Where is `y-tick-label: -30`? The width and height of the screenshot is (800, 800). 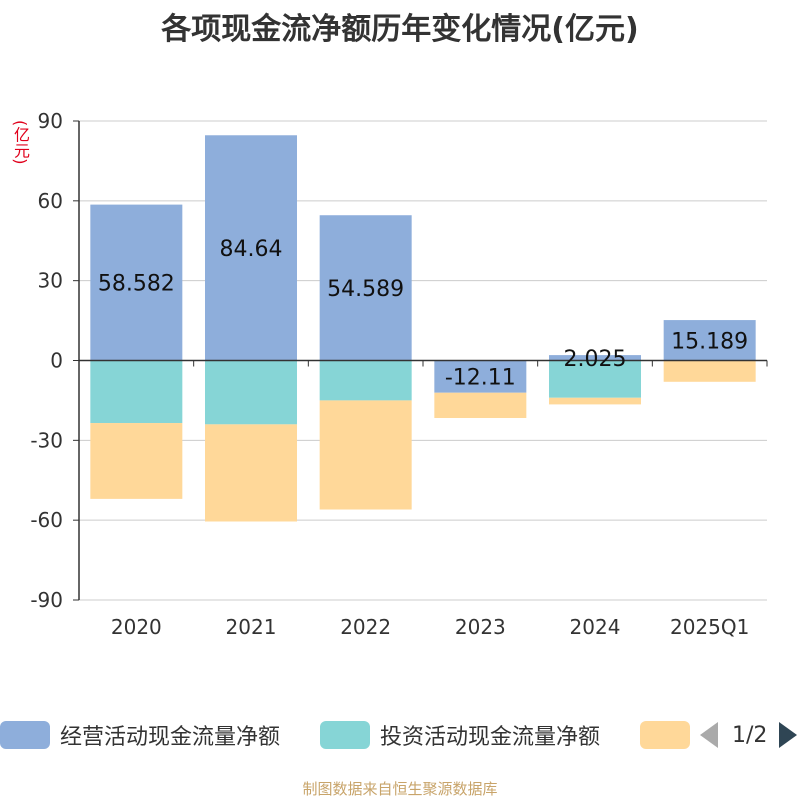
y-tick-label: -30 is located at coordinates (46, 440).